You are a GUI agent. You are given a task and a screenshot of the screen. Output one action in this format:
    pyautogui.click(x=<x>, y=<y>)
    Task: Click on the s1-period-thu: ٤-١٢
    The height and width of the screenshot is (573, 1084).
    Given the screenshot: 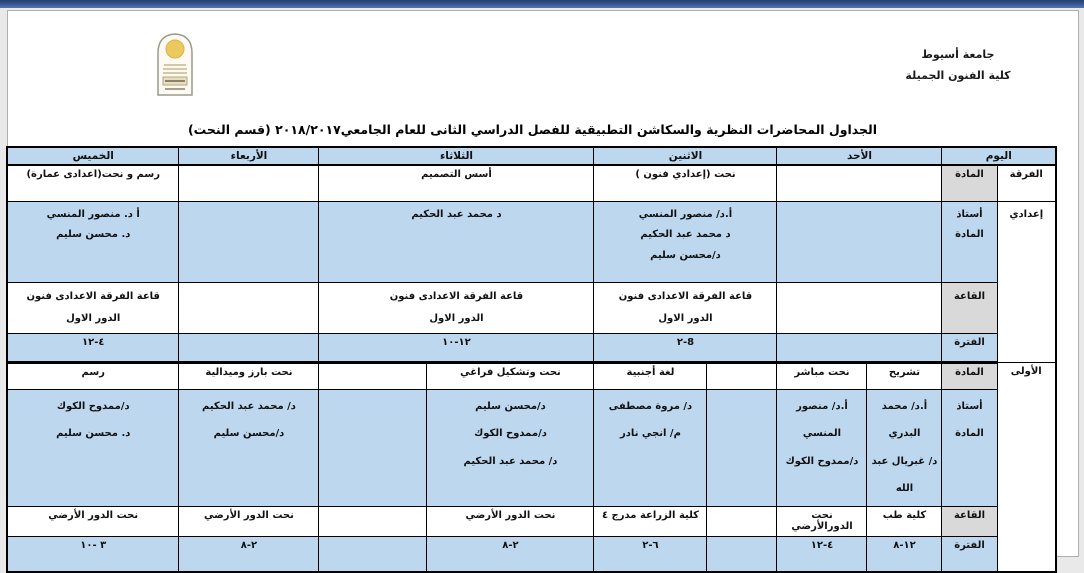 What is the action you would take?
    pyautogui.click(x=93, y=348)
    